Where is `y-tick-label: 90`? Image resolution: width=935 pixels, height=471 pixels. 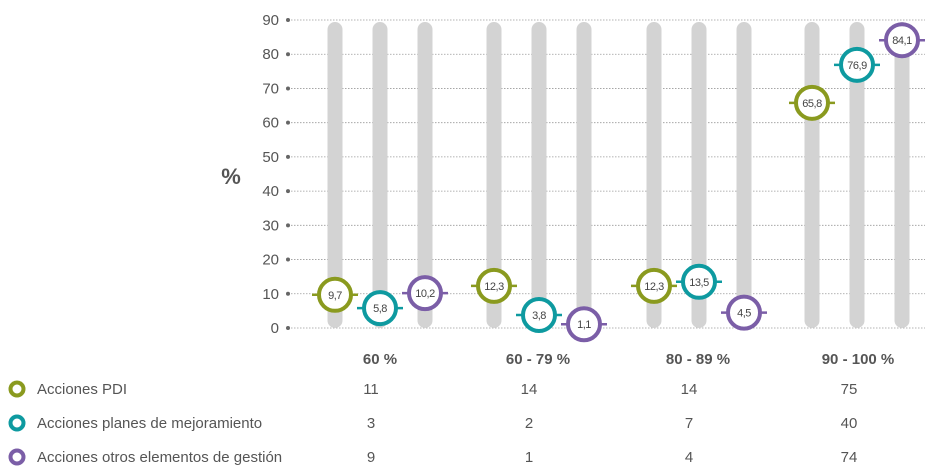
y-tick-label: 90 is located at coordinates (270, 20).